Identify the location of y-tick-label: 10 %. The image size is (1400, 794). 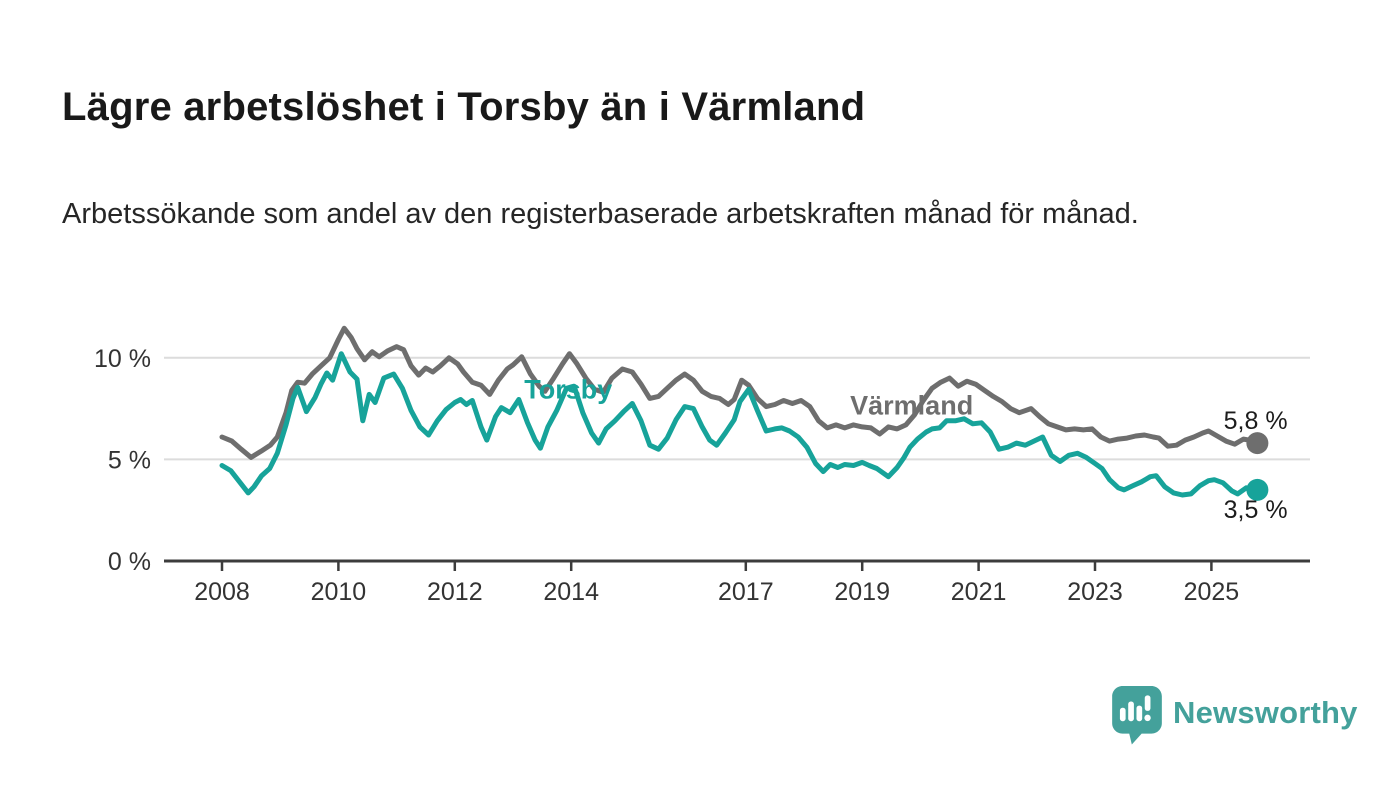
(122, 359).